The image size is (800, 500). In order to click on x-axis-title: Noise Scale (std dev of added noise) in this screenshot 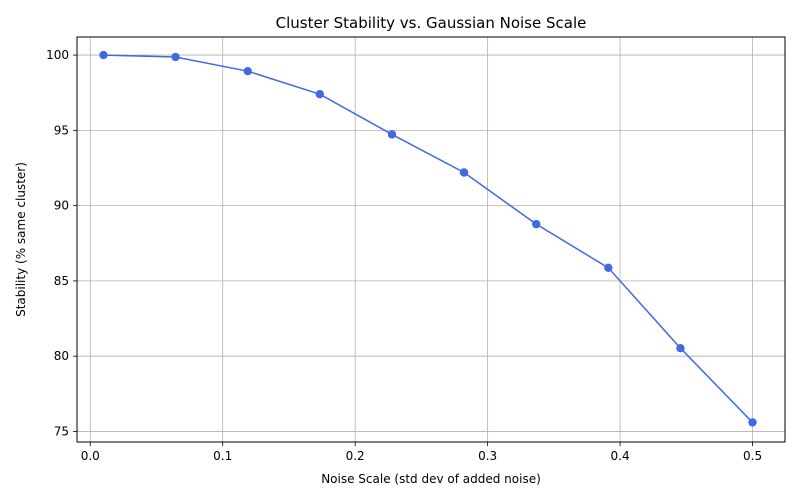, I will do `click(431, 479)`.